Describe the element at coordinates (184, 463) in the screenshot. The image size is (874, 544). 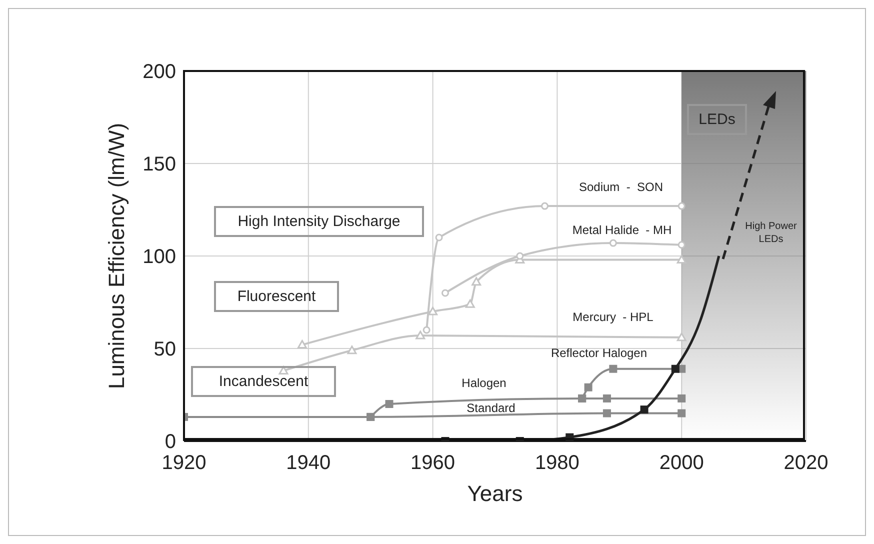
I see `x-tick-label: 1920` at that location.